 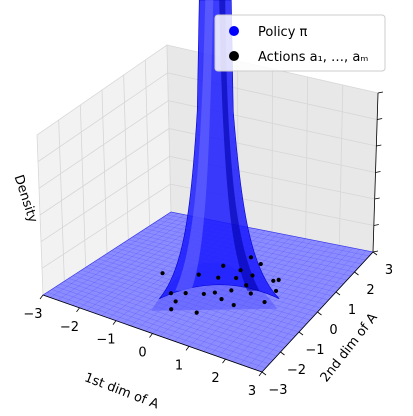 What do you see at coordinates (26, 199) in the screenshot?
I see `z-axis-label: Density` at bounding box center [26, 199].